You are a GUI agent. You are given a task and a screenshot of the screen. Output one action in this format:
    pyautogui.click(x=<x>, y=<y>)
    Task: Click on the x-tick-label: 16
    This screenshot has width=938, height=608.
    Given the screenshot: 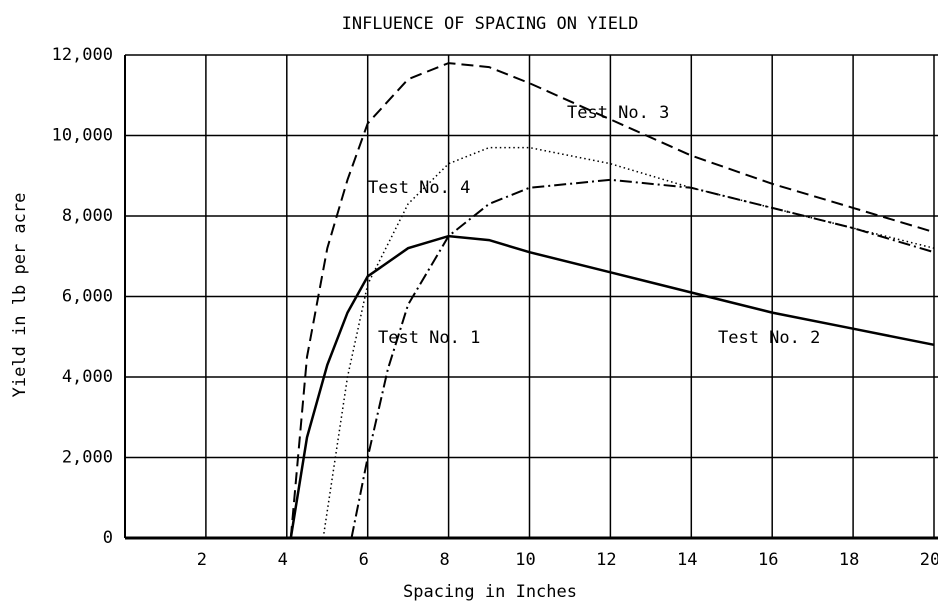 What is the action you would take?
    pyautogui.click(x=768, y=560)
    